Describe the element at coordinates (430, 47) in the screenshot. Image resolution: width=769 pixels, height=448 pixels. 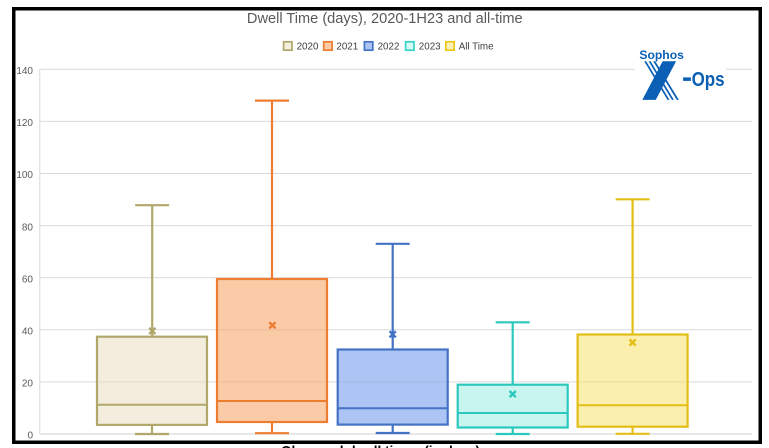
I see `svg-text: 2023` at that location.